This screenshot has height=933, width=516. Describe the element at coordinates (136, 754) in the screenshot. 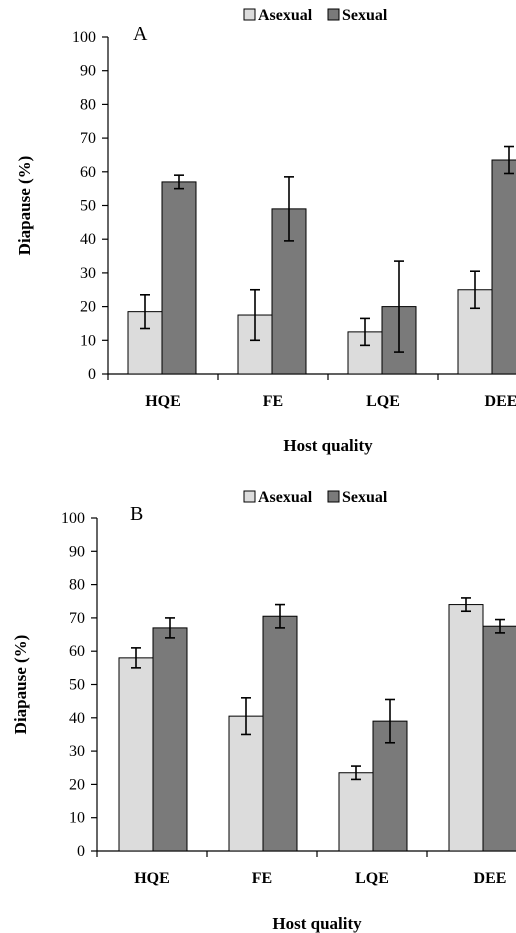

I see `bar-asexual-hqe` at that location.